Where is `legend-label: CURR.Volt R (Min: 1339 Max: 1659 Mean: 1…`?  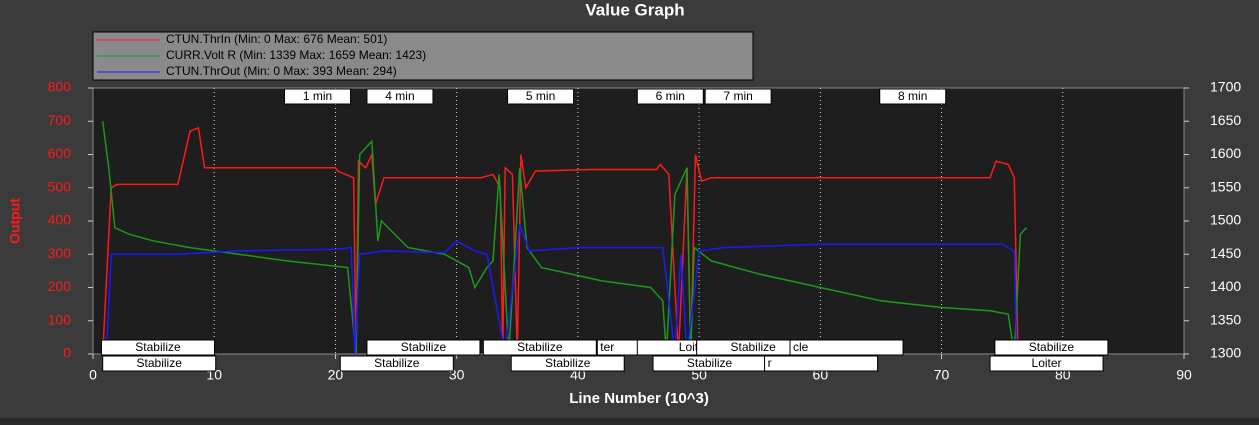
legend-label: CURR.Volt R (Min: 1339 Max: 1659 Mean: 1… is located at coordinates (296, 55).